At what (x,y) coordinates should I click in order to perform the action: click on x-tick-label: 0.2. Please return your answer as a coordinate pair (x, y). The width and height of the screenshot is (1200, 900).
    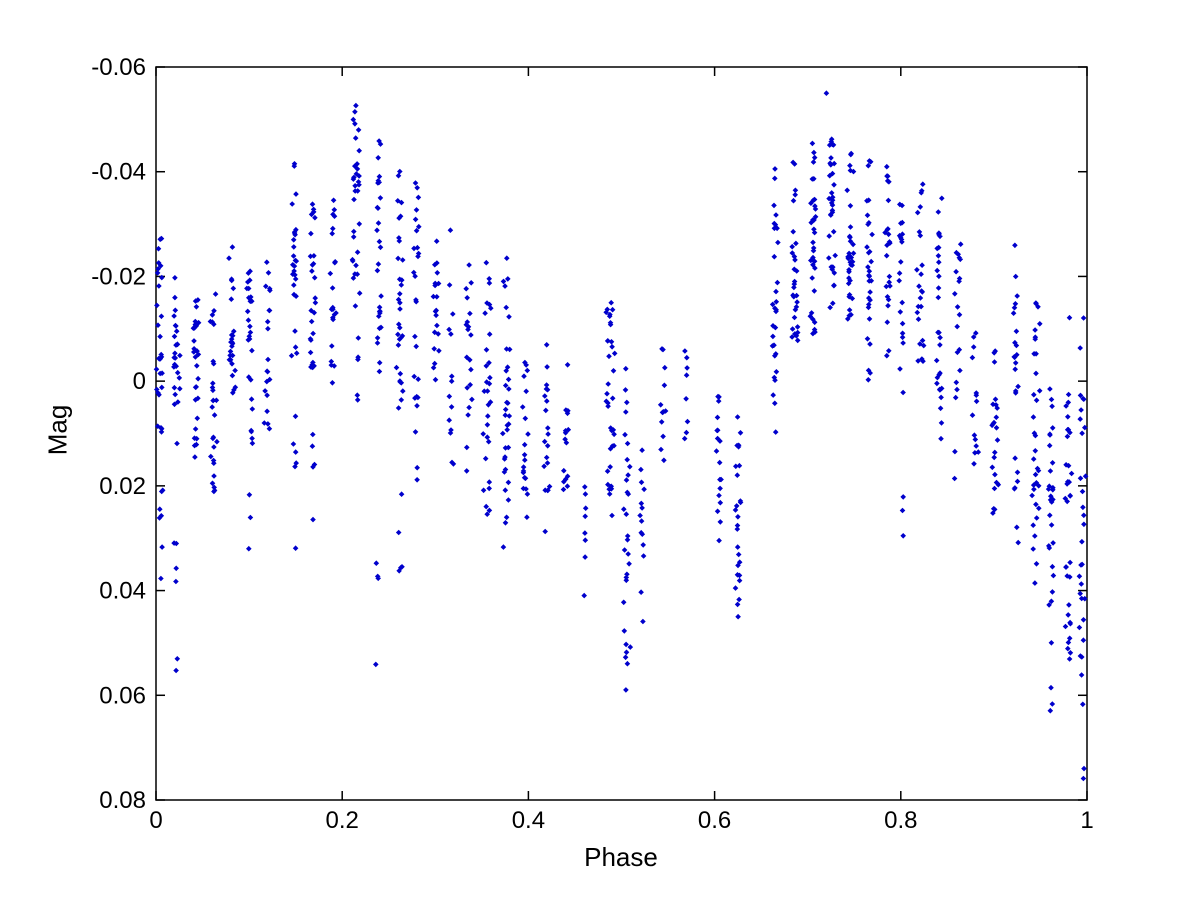
    Looking at the image, I should click on (342, 820).